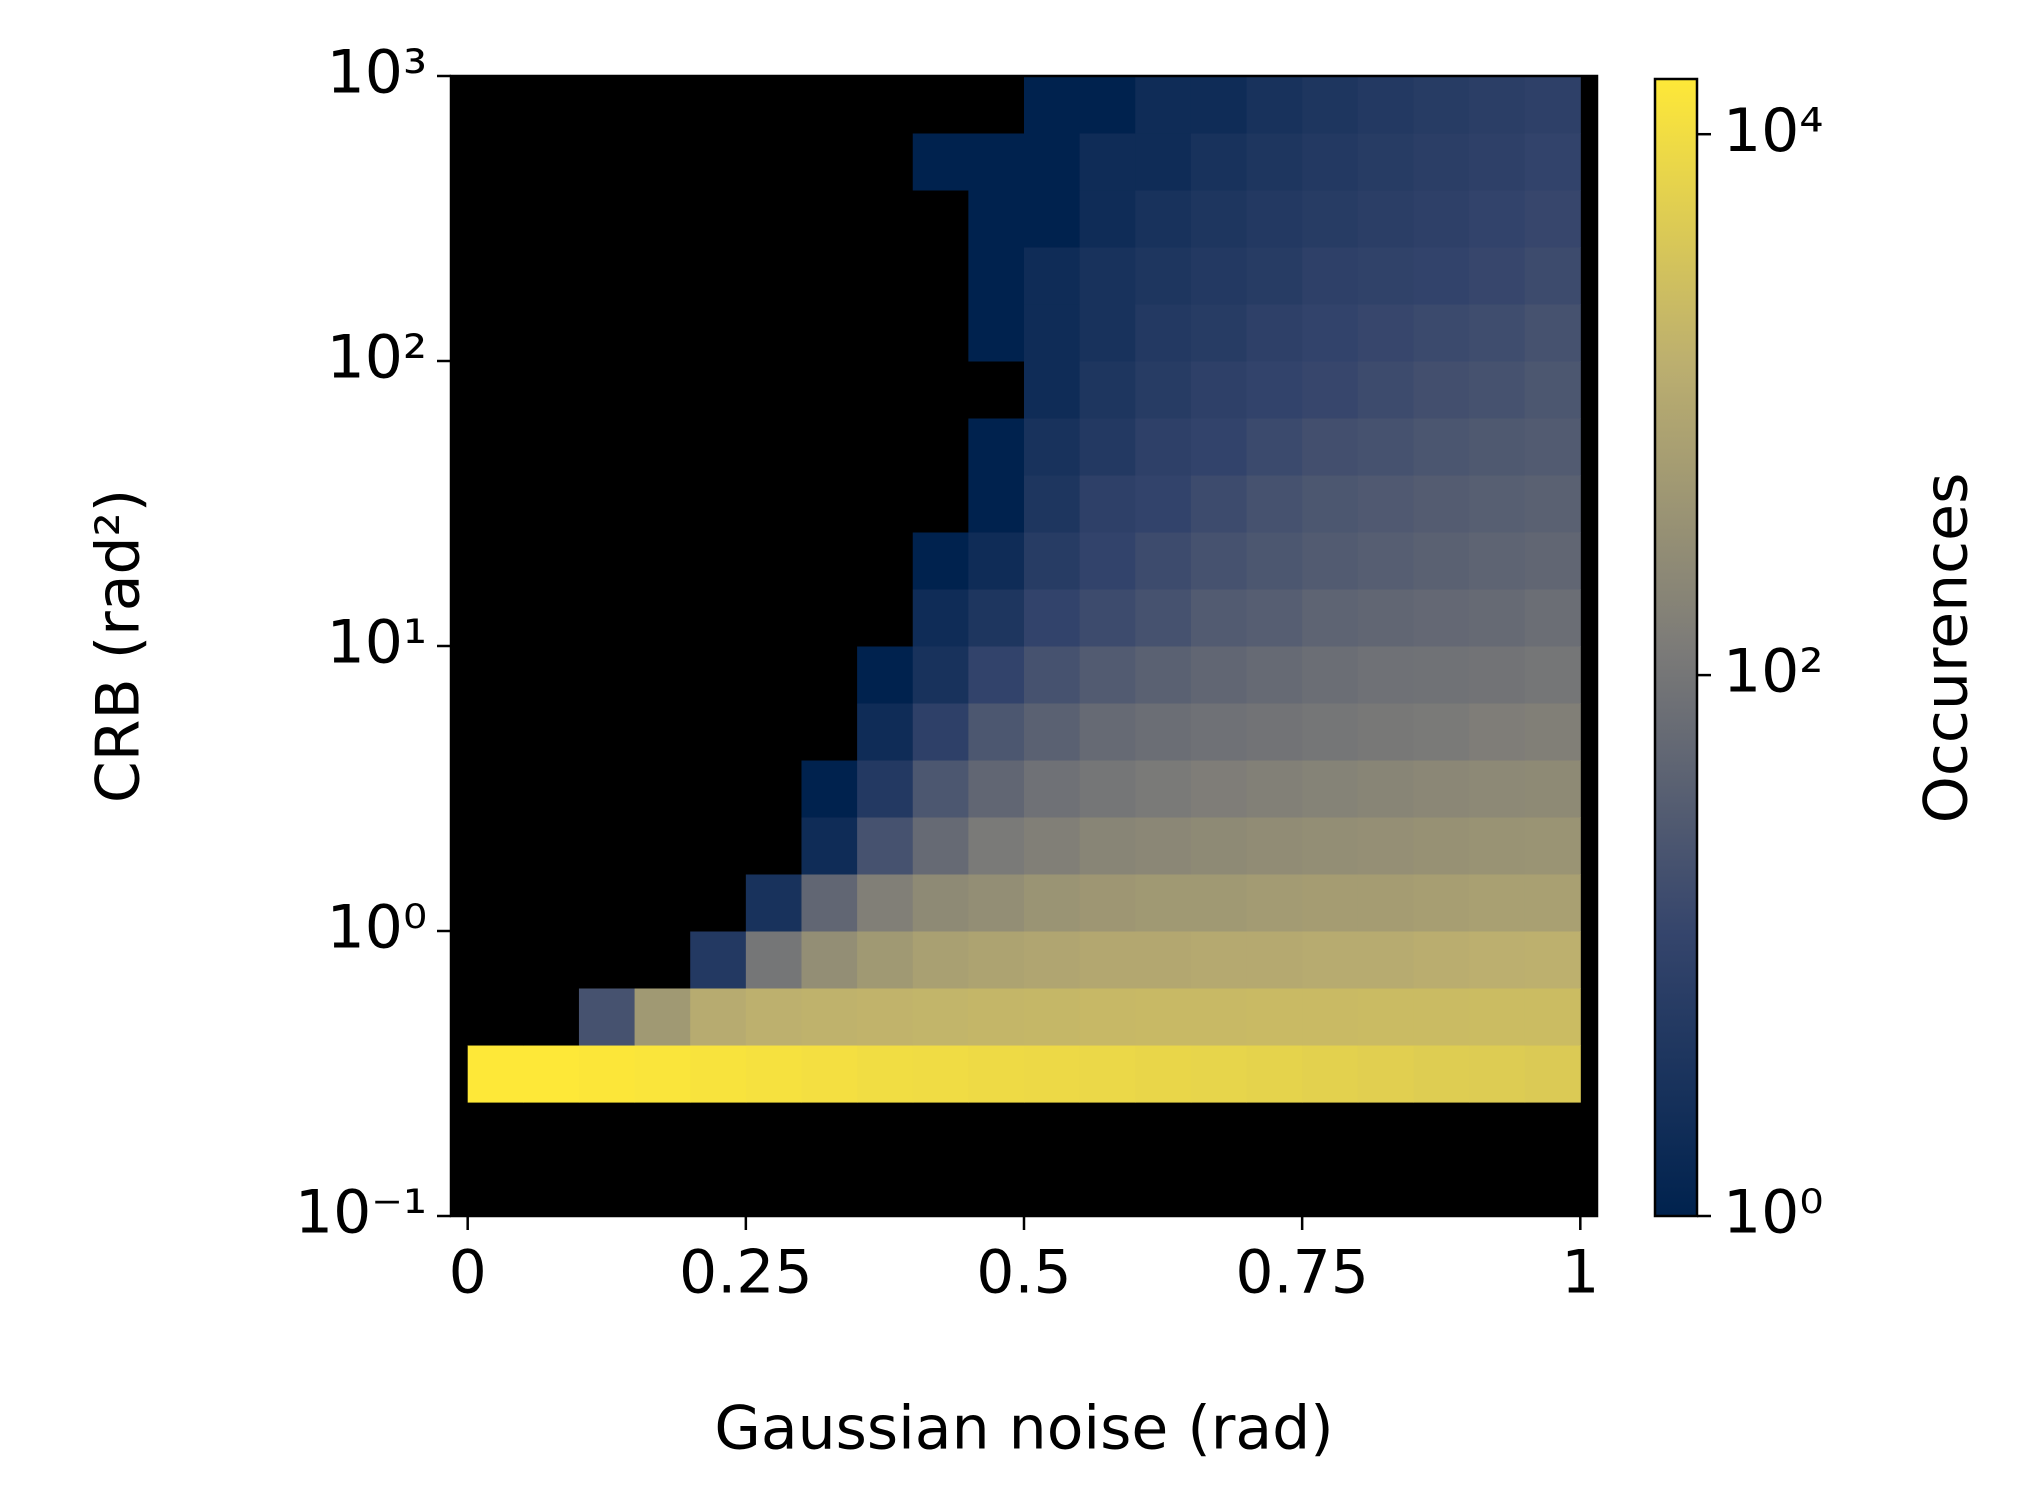 This screenshot has width=2040, height=1500. What do you see at coordinates (377, 73) in the screenshot?
I see `y-tick-label: 10³` at bounding box center [377, 73].